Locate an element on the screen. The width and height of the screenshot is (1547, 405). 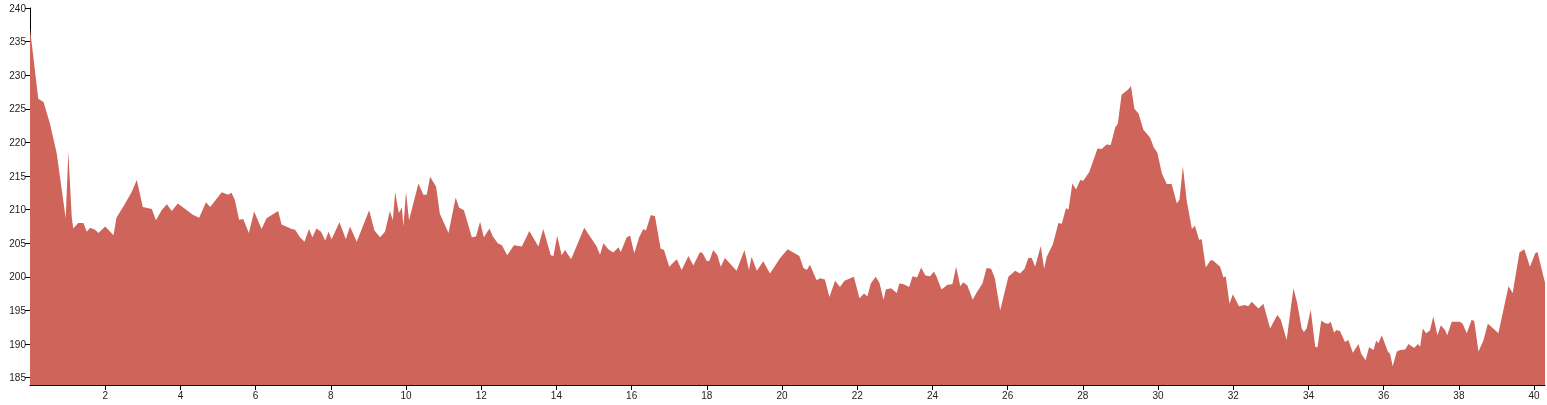
x-tick-label: 12 is located at coordinates (481, 395).